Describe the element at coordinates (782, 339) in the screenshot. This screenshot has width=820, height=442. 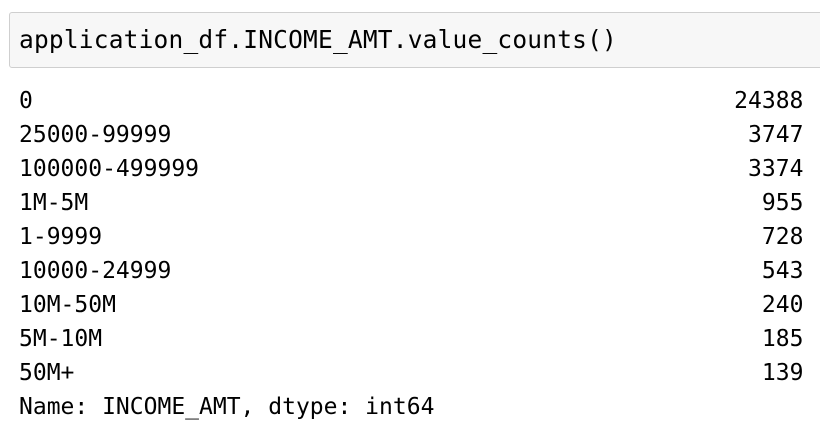
I see `count-value: 185` at that location.